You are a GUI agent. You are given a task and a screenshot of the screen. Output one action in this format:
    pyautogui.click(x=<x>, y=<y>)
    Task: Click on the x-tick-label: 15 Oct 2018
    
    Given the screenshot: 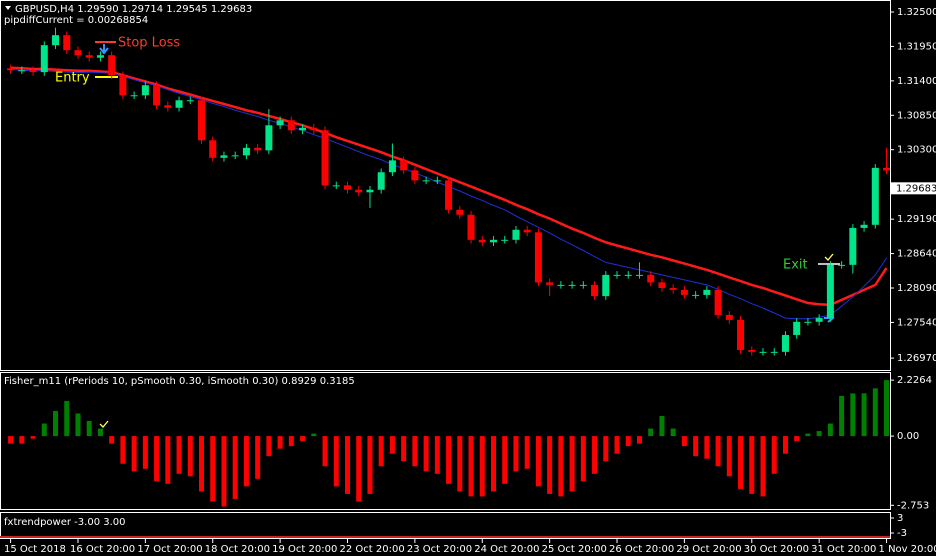 What is the action you would take?
    pyautogui.click(x=35, y=549)
    